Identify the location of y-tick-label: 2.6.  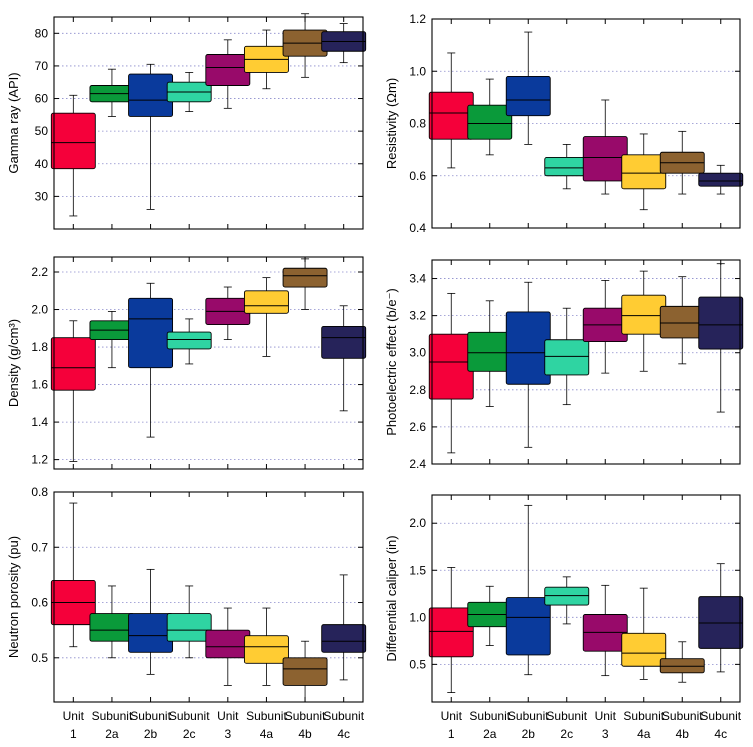
(417, 427).